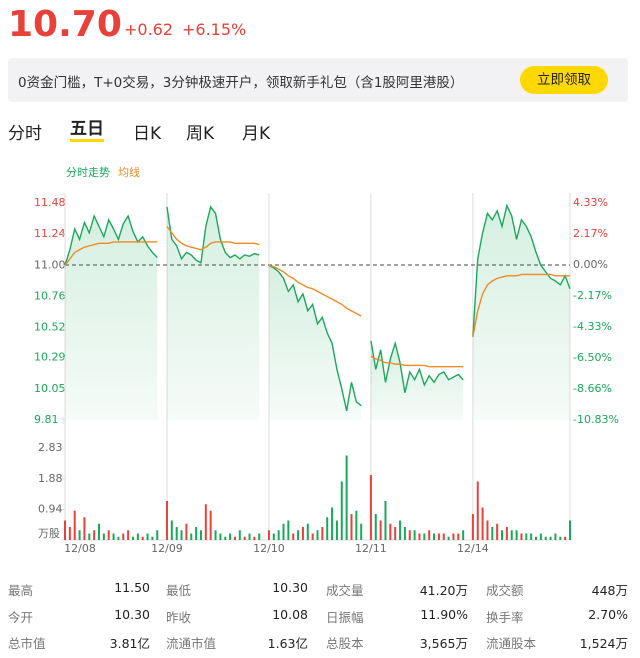 Image resolution: width=640 pixels, height=658 pixels. What do you see at coordinates (214, 29) in the screenshot?
I see `change-pct: +6.15%` at bounding box center [214, 29].